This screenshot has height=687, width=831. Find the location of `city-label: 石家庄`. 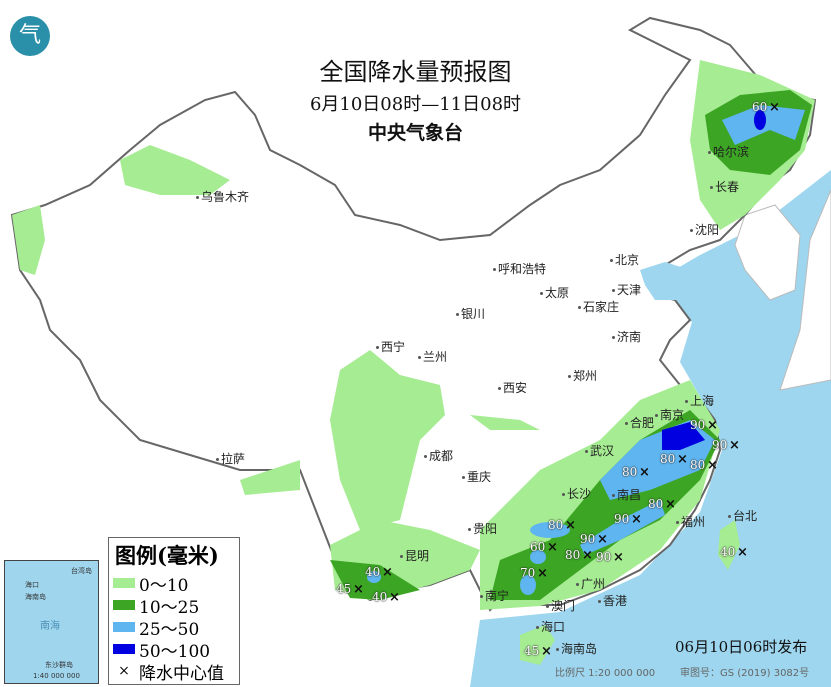

city-label: 石家庄 is located at coordinates (598, 307).